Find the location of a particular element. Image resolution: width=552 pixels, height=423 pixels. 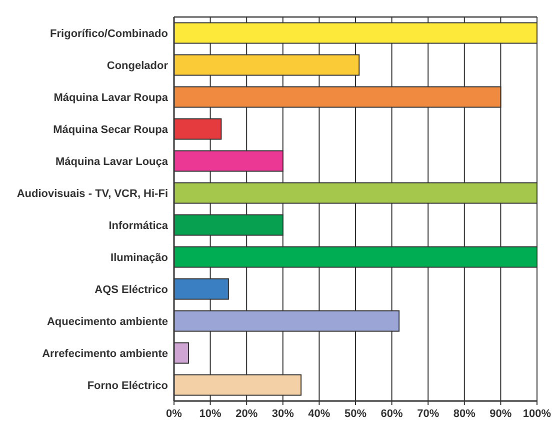

x-tick-label: 40% is located at coordinates (319, 414).